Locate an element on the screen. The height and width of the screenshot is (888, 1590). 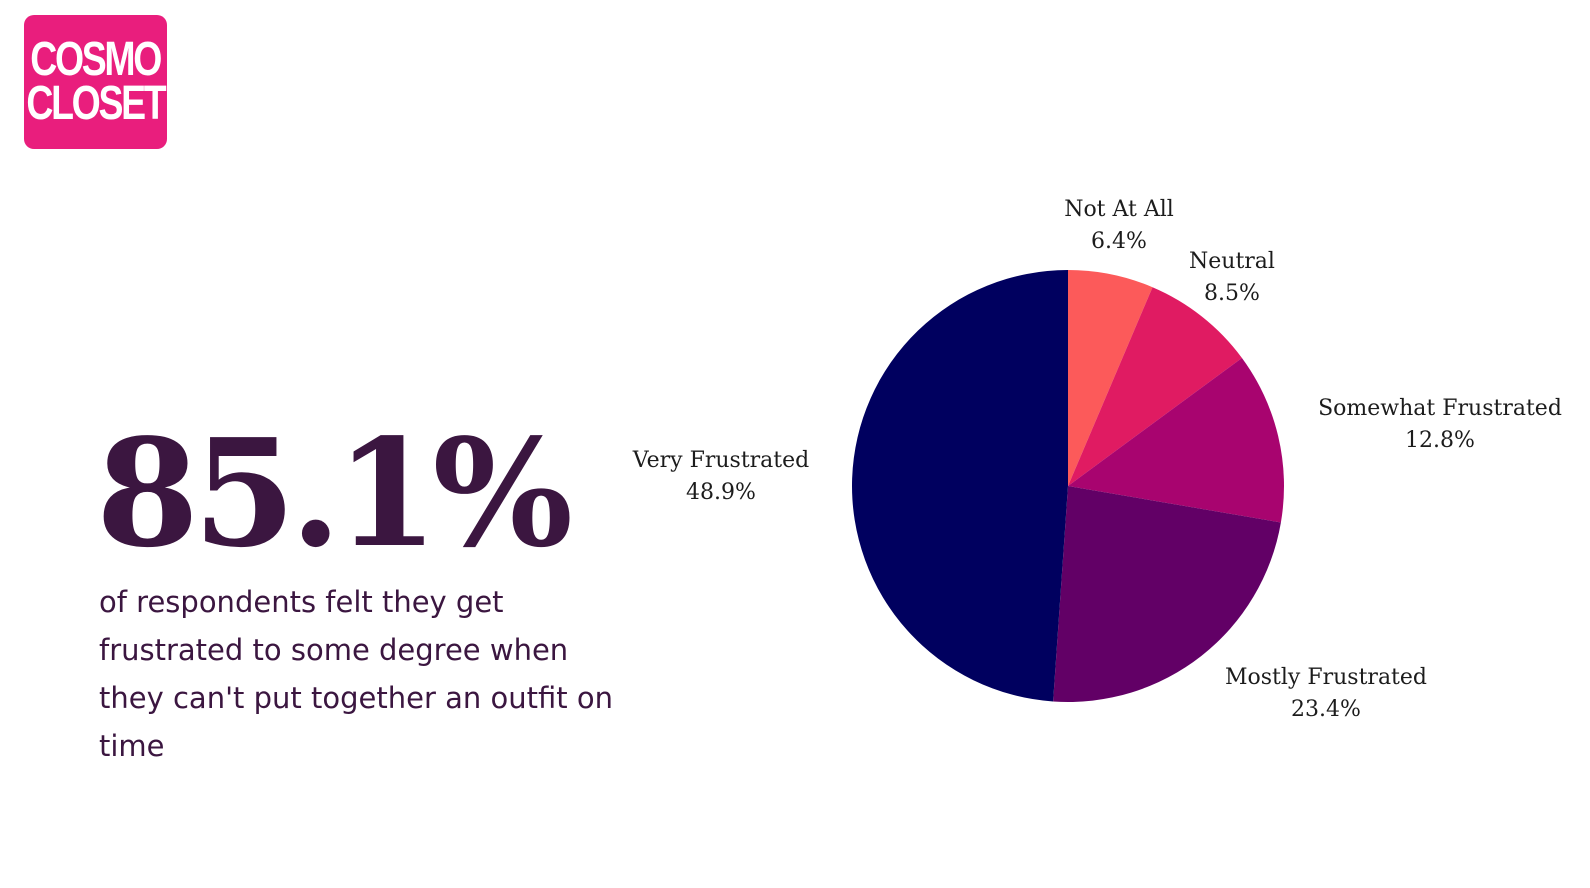
pie-slice-very-frustrated is located at coordinates (960, 486).